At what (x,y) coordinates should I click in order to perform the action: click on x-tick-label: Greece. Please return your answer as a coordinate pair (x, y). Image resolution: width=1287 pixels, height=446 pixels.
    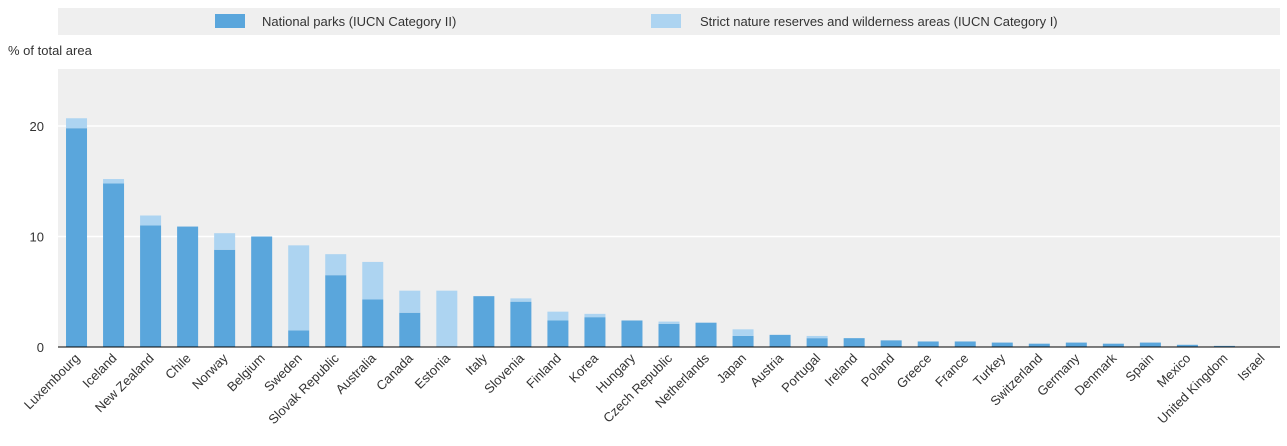
    Looking at the image, I should click on (914, 371).